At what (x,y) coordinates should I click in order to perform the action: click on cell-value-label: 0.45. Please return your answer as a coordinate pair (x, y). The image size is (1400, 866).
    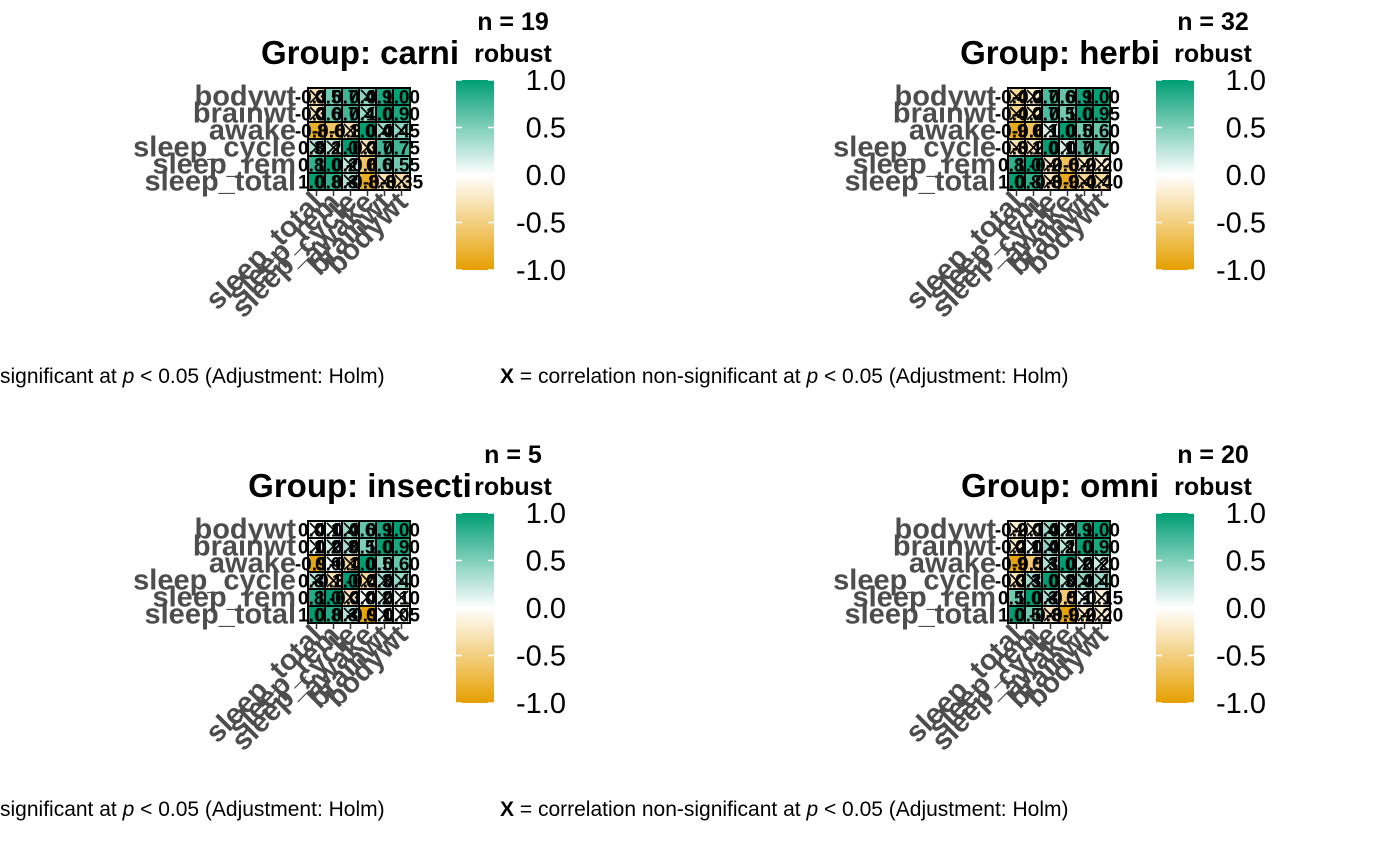
    Looking at the image, I should click on (401, 132).